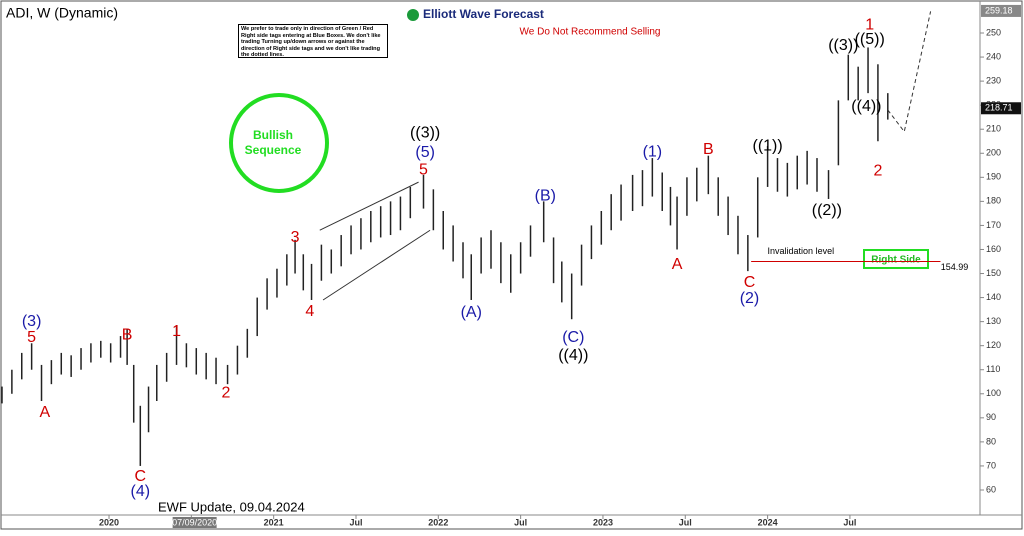 This screenshot has width=1024, height=536. Describe the element at coordinates (438, 522) in the screenshot. I see `x-tick-label: 2022` at that location.